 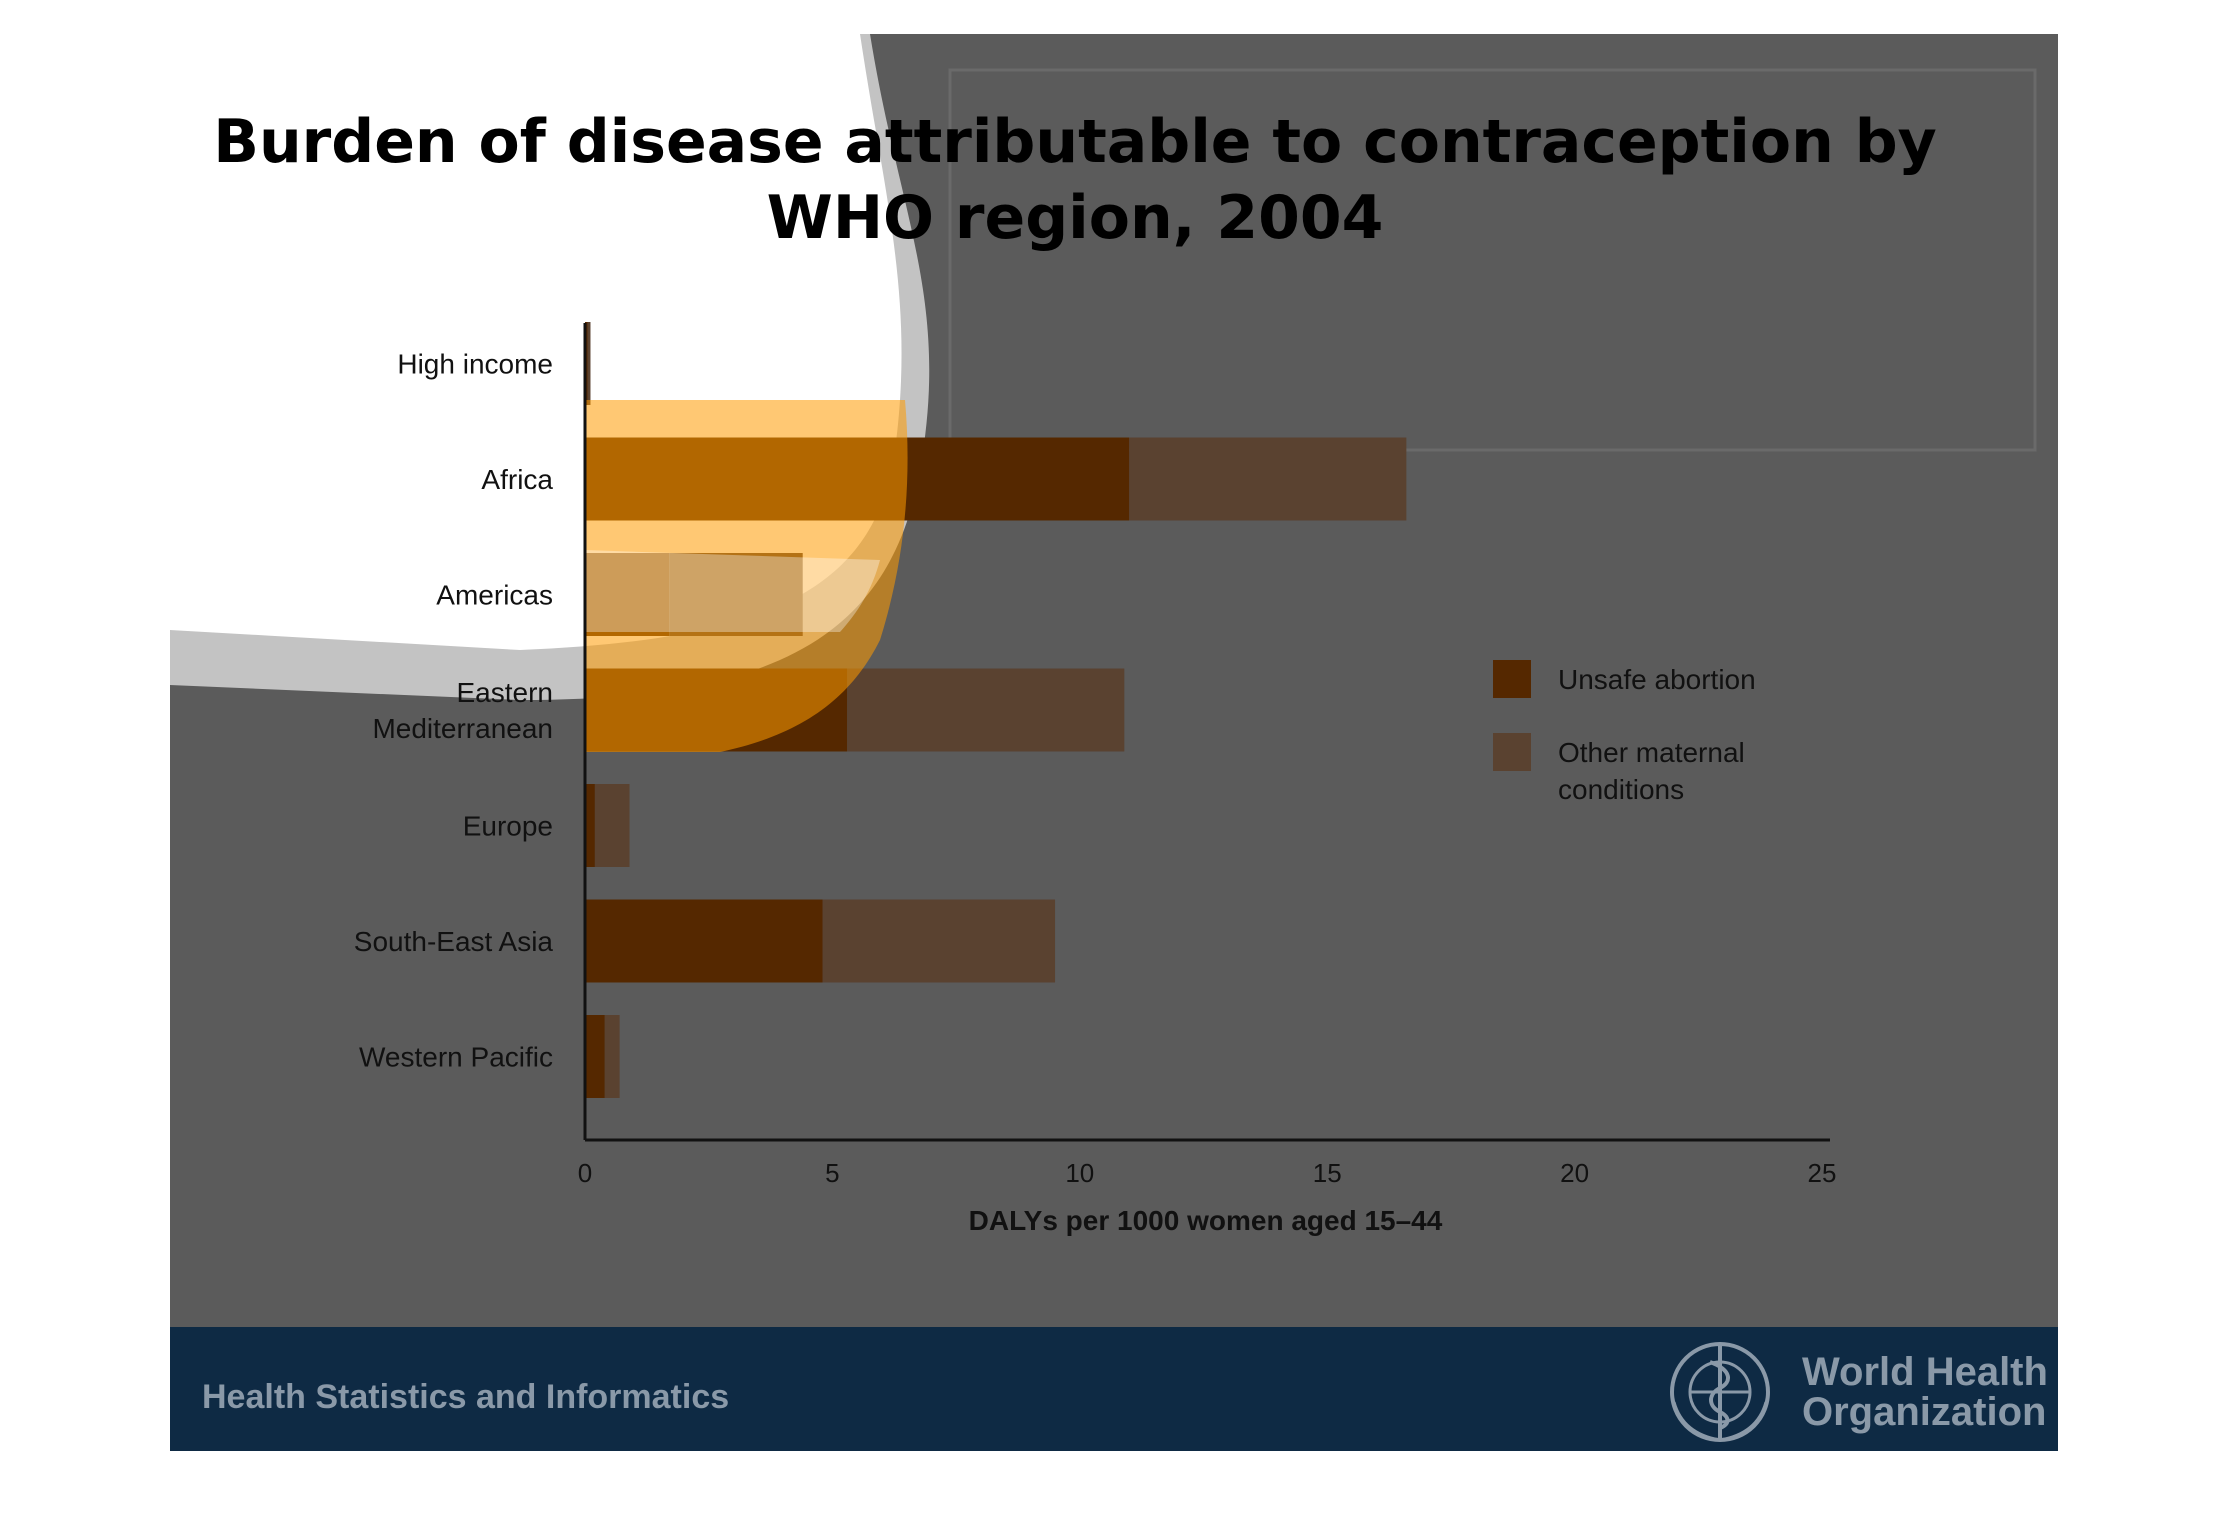 What do you see at coordinates (1924, 1412) in the screenshot?
I see `organization-name-line-2: Organization` at bounding box center [1924, 1412].